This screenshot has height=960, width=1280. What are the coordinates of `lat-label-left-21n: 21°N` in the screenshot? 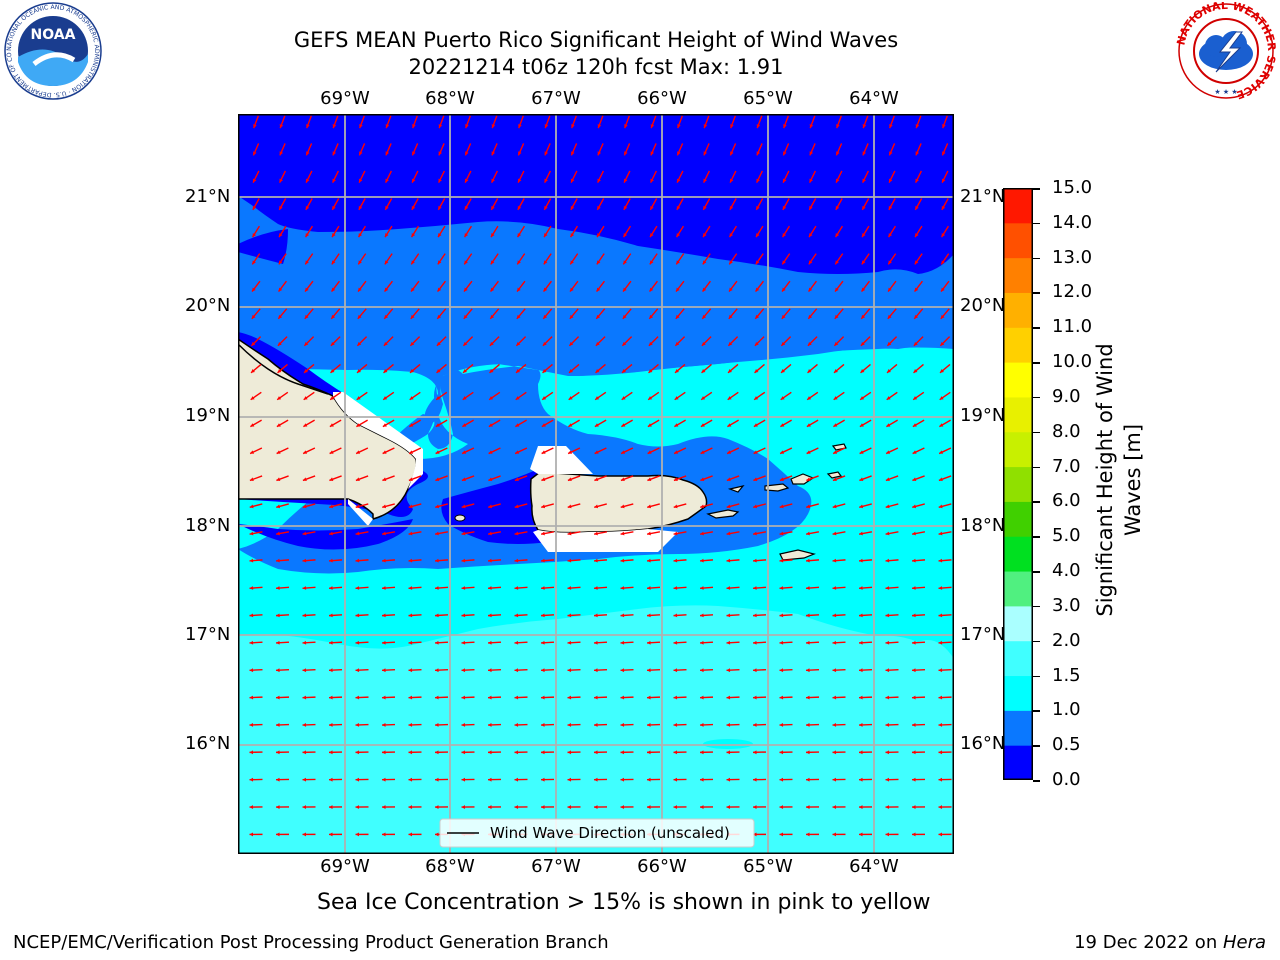 It's located at (208, 196).